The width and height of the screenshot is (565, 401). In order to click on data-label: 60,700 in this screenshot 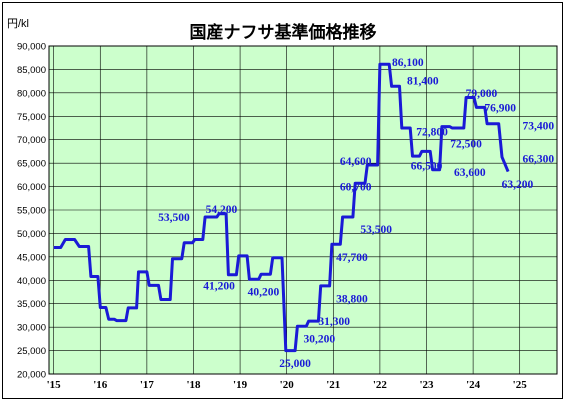, I will do `click(356, 188)`.